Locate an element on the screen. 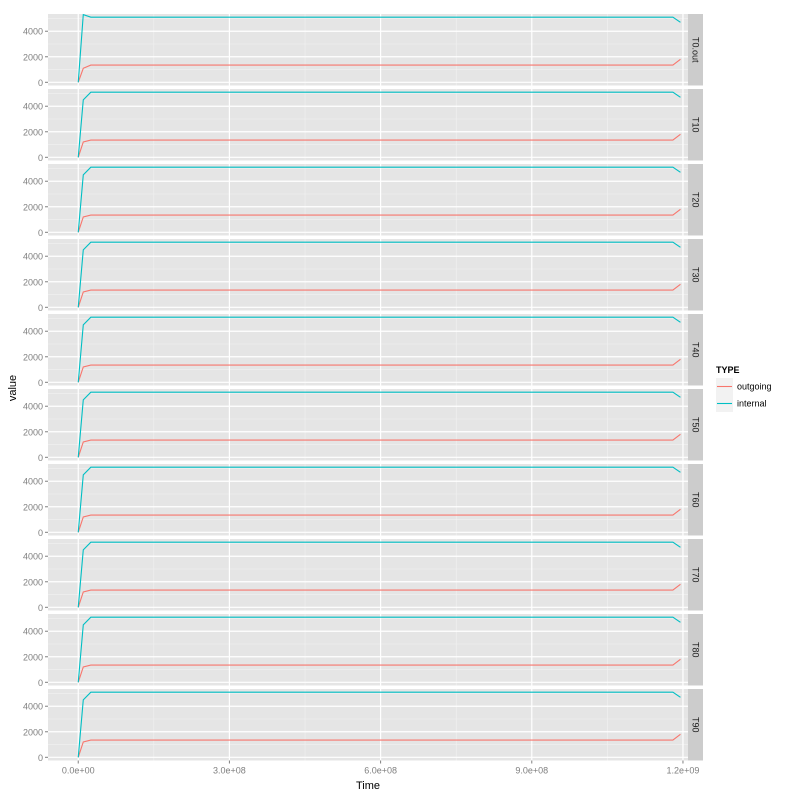  facet-strip-label: T0.out is located at coordinates (696, 50).